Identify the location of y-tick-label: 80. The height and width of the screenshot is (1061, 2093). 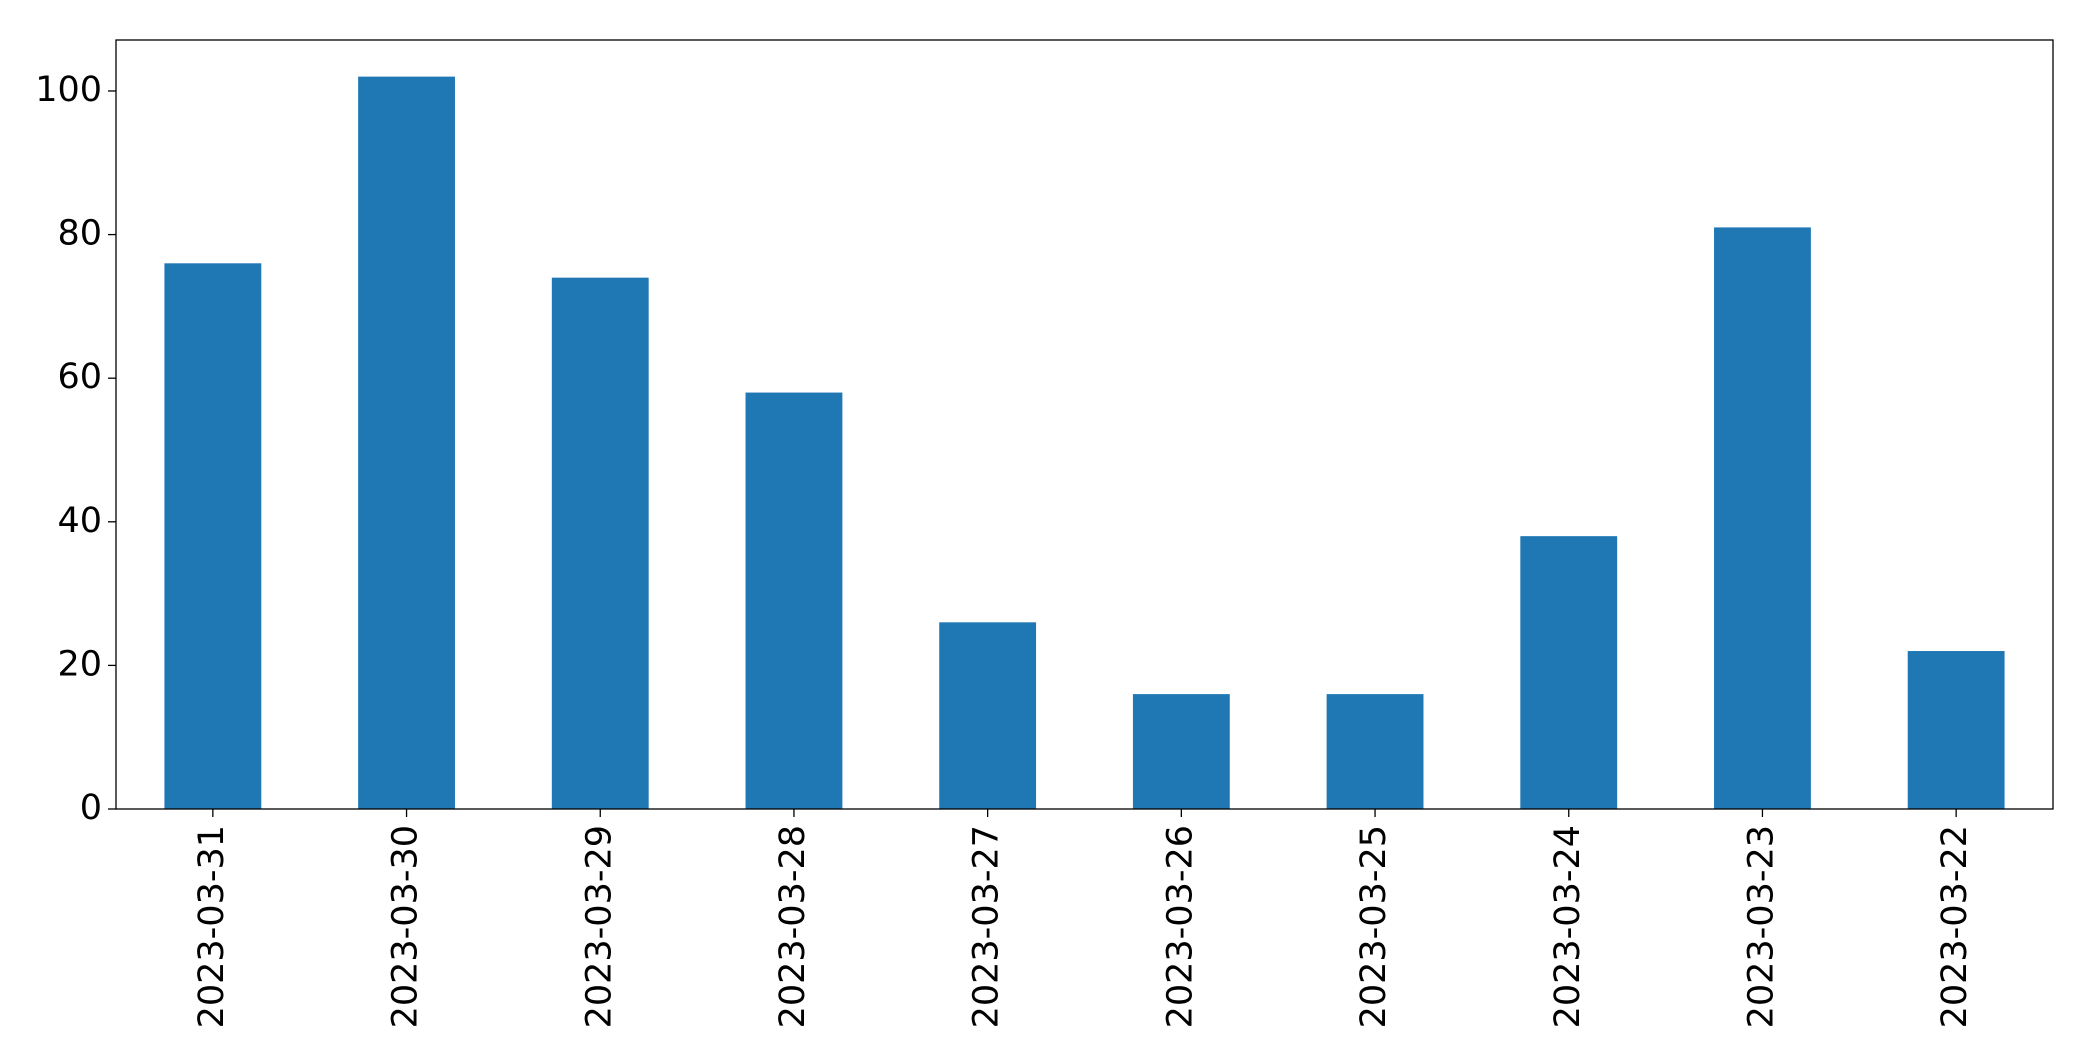
(79, 234).